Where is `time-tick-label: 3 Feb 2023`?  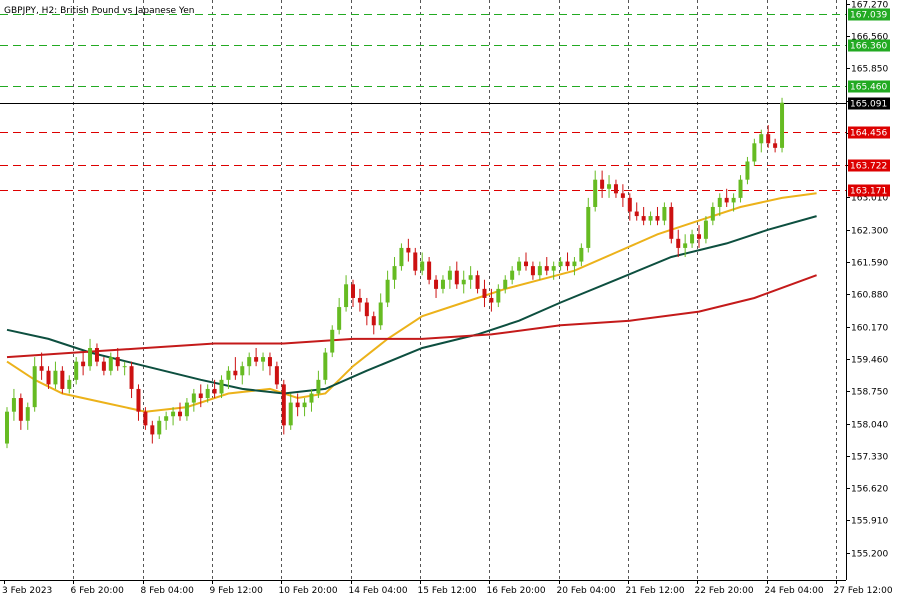 time-tick-label: 3 Feb 2023 is located at coordinates (27, 591).